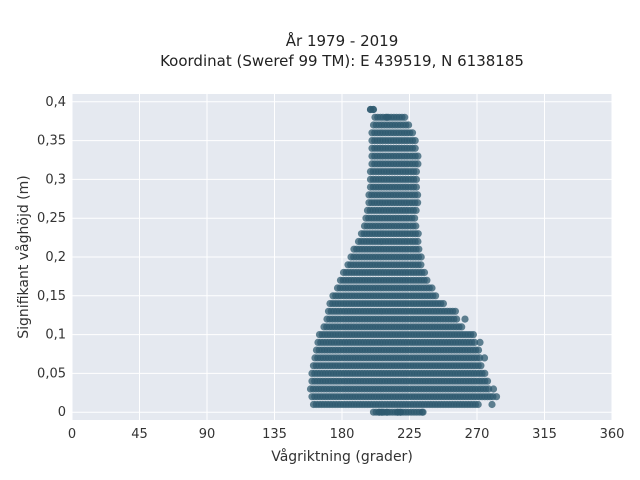  Describe the element at coordinates (342, 40) in the screenshot. I see `chart-title-line1: År 1979 - 2019` at that location.